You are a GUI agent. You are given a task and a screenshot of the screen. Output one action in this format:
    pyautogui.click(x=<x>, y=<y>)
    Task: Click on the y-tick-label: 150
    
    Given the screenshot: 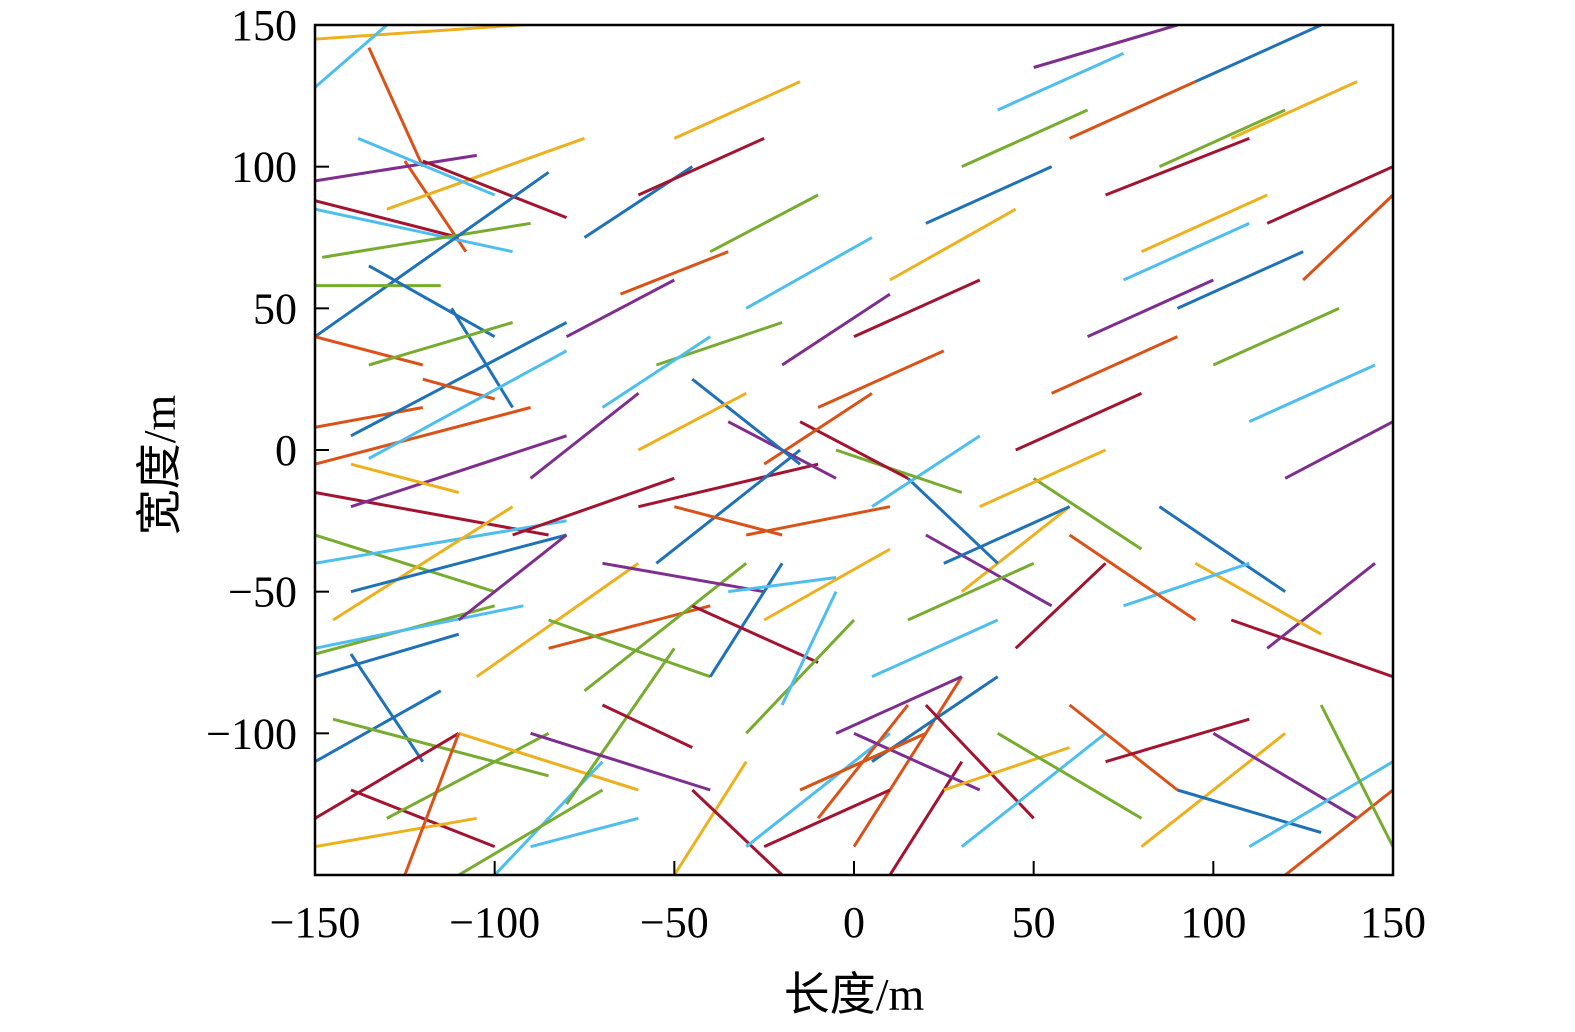 What is the action you would take?
    pyautogui.click(x=264, y=25)
    